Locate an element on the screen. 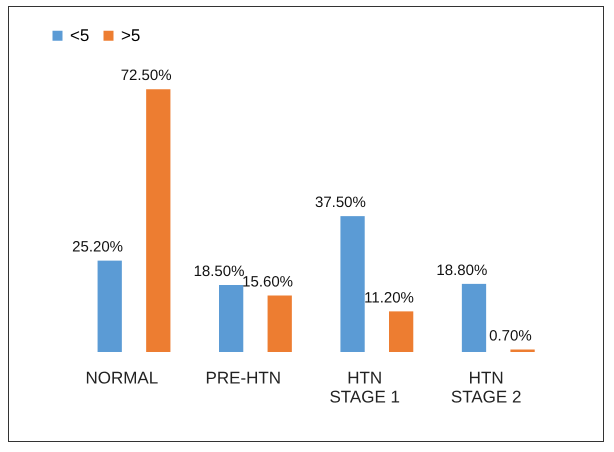 This screenshot has height=452, width=614. data-label: 11.20% is located at coordinates (389, 297).